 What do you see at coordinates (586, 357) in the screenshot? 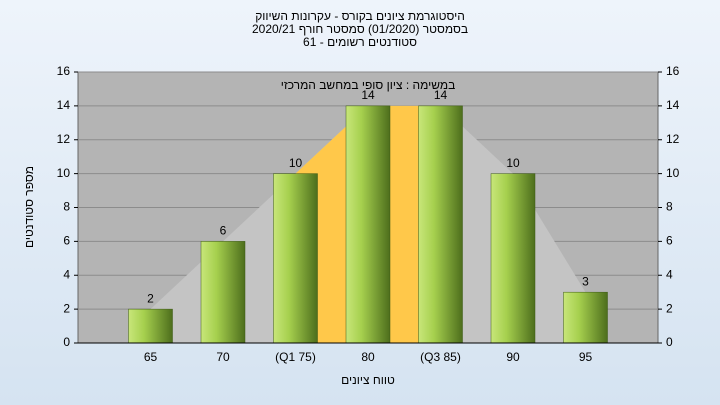
I see `x-tick-label: 95` at bounding box center [586, 357].